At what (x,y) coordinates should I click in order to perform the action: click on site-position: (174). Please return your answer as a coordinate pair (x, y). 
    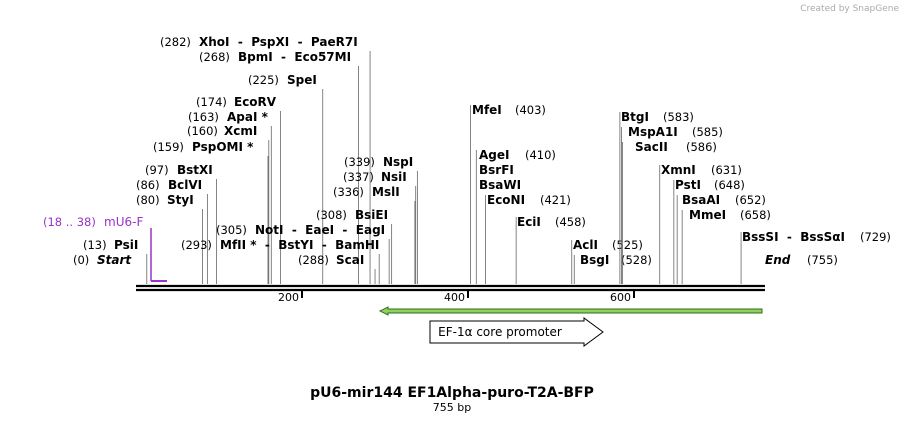
    Looking at the image, I should click on (211, 102).